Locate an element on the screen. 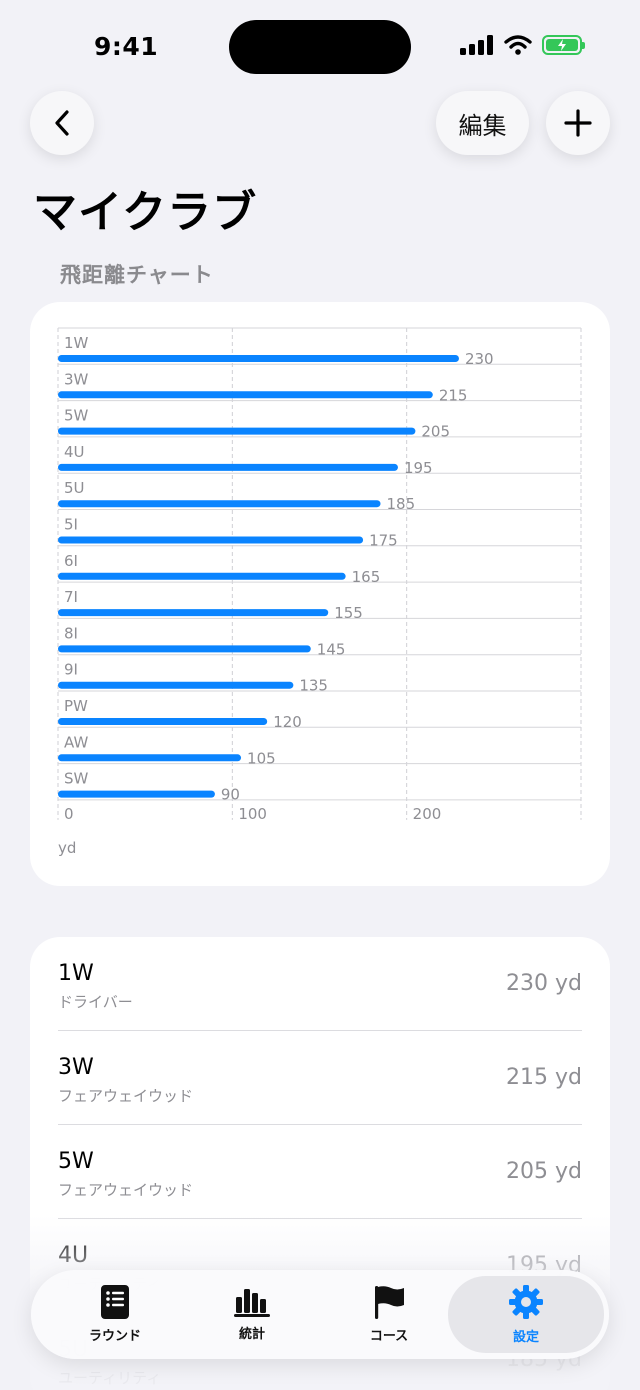  status-icons is located at coordinates (522, 45).